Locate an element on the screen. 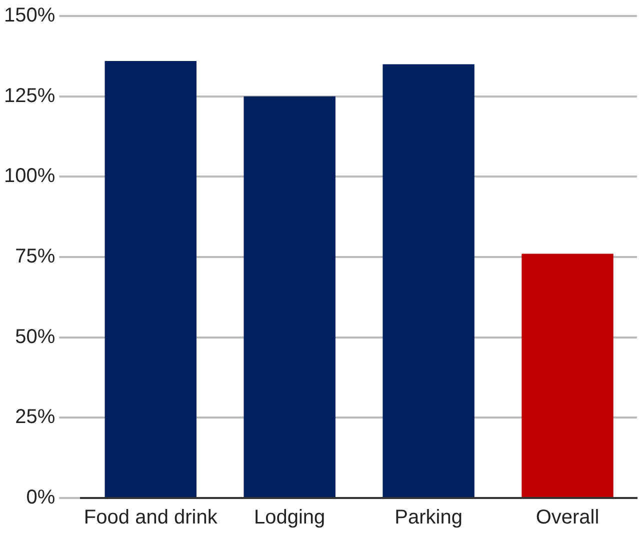  x-tick-label: Lodging is located at coordinates (290, 517).